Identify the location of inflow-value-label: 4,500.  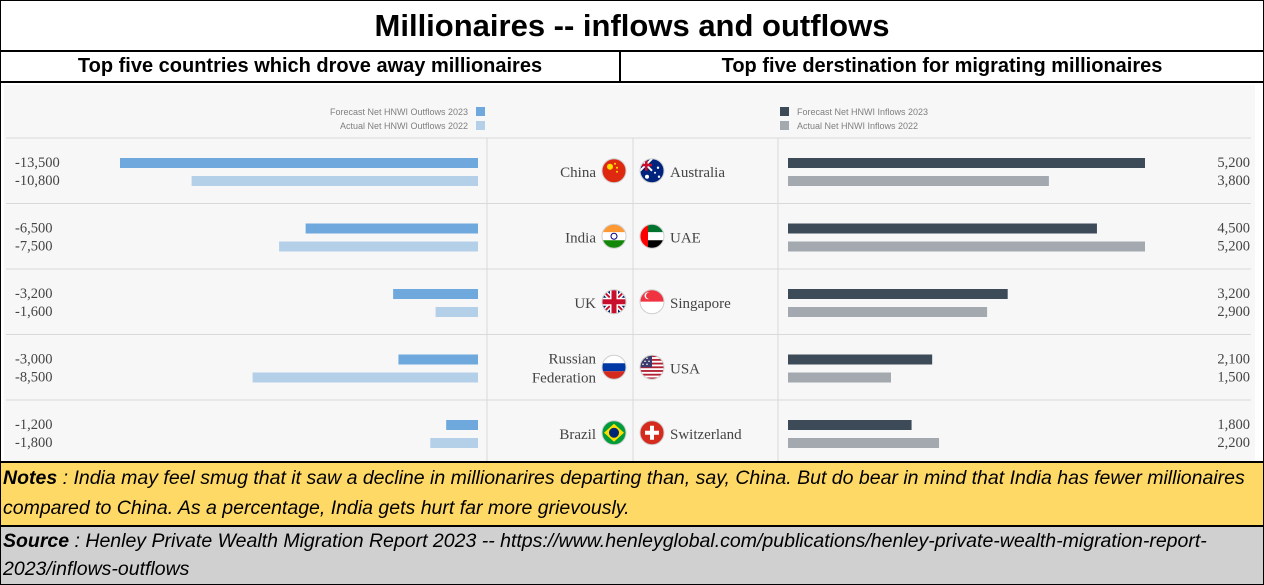
(1233, 229).